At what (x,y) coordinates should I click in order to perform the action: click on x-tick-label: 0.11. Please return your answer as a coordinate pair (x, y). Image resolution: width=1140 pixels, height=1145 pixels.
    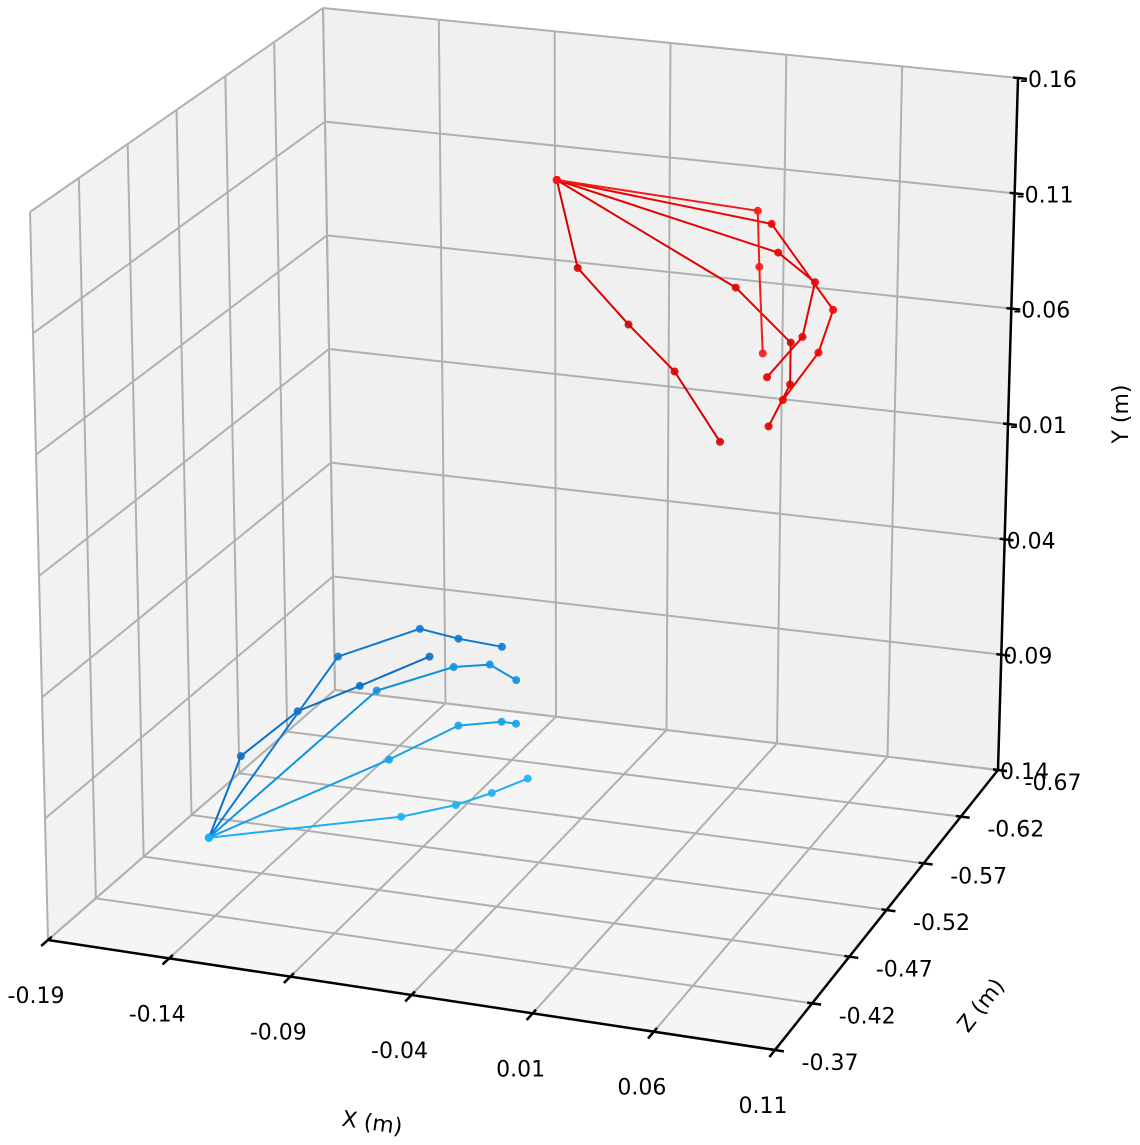
    Looking at the image, I should click on (763, 1106).